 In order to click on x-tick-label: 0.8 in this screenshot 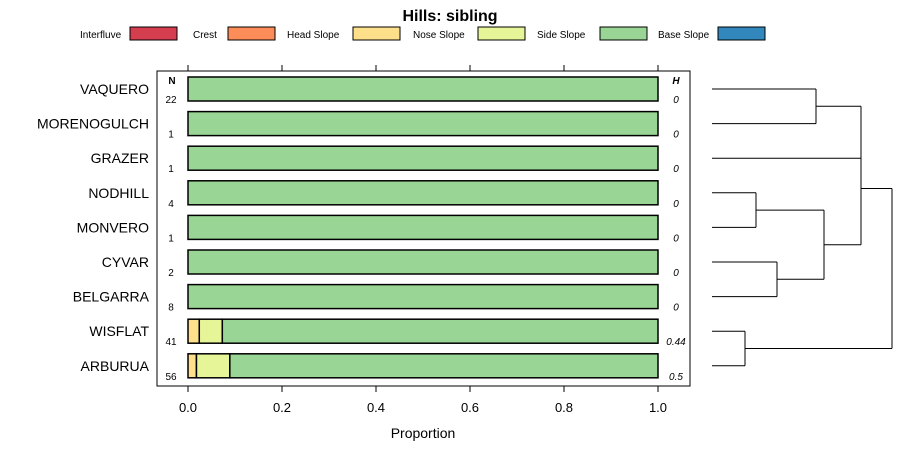, I will do `click(564, 407)`.